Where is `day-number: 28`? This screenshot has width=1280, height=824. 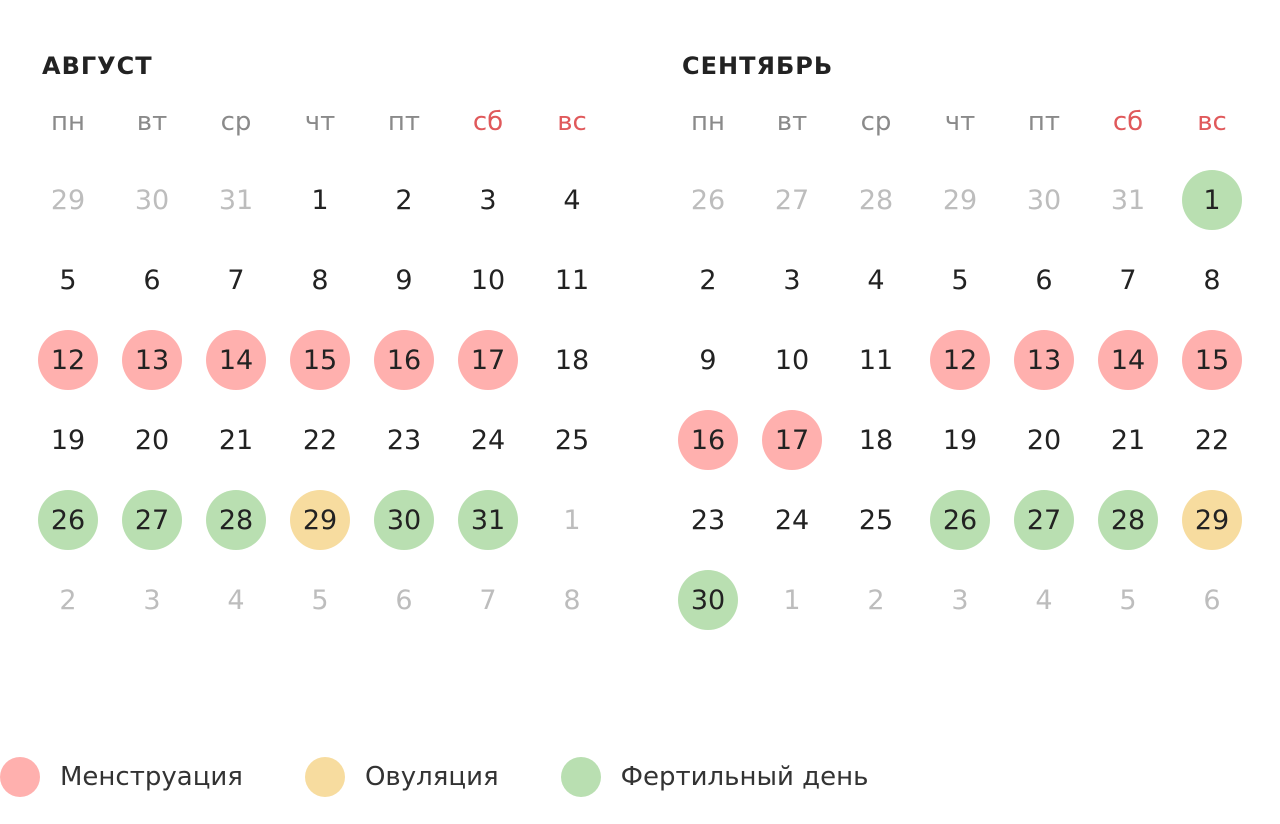 day-number: 28 is located at coordinates (1128, 520).